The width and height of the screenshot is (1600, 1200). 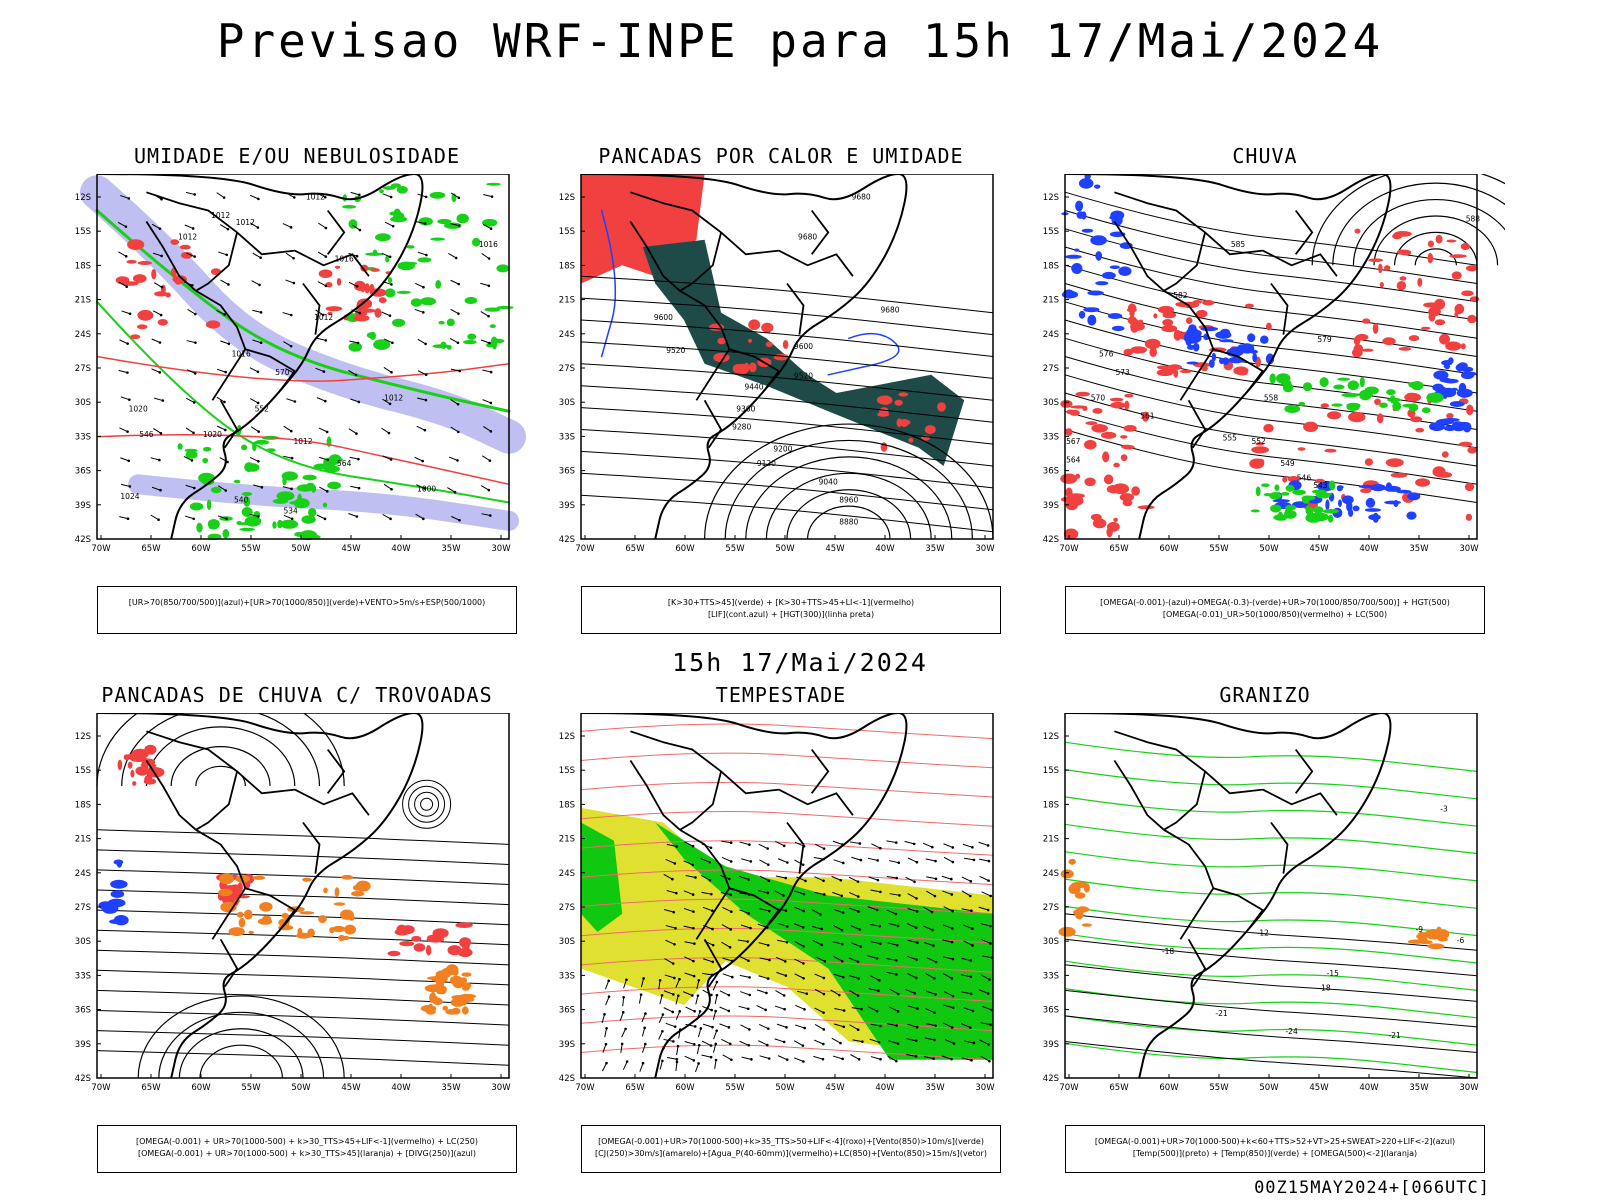 I want to click on map-background, so click(x=303, y=895).